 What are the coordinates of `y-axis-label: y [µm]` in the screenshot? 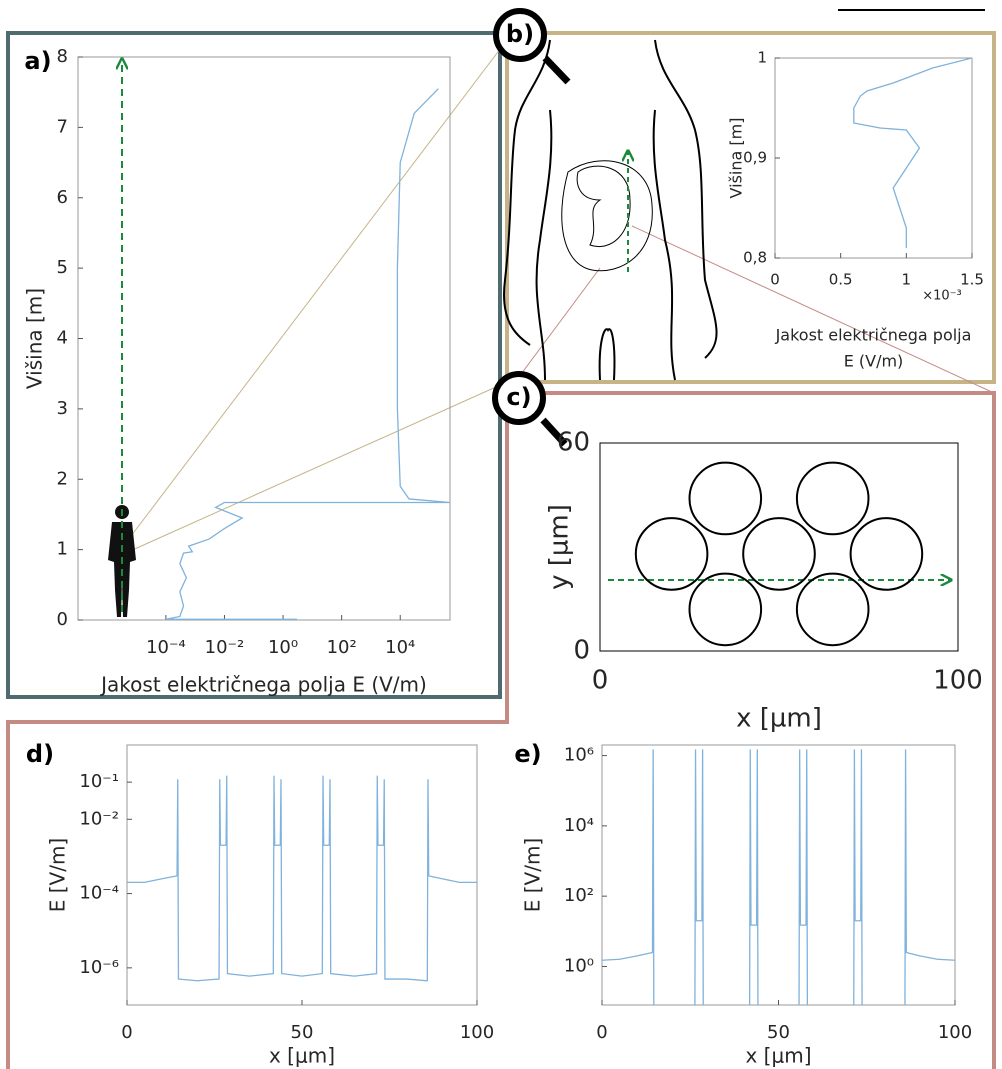 It's located at (560, 547).